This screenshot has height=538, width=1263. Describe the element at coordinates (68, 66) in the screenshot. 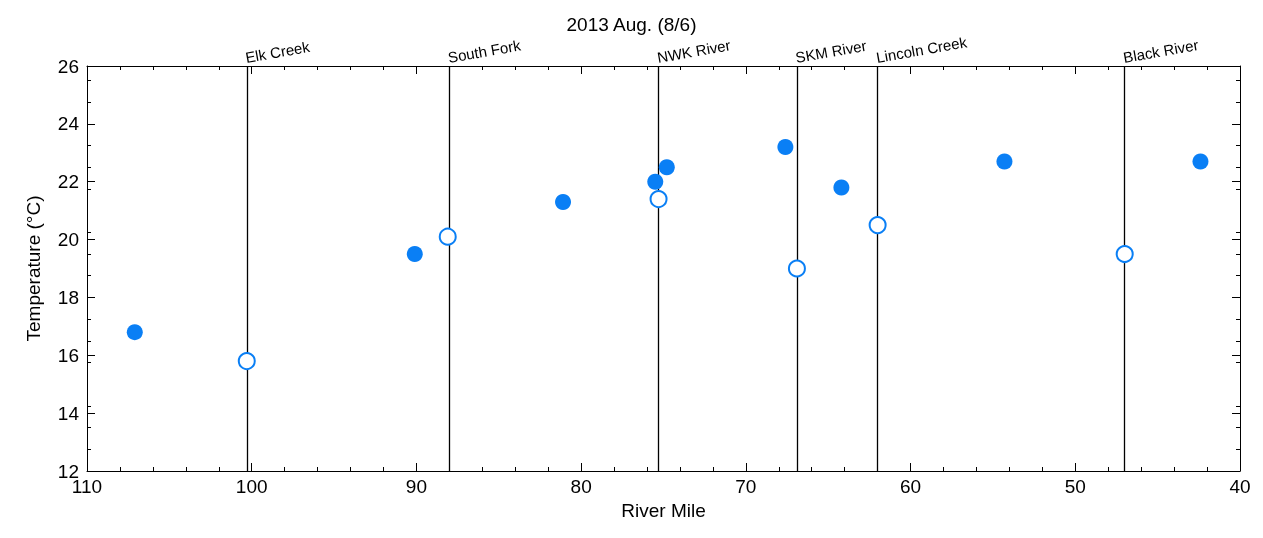

I see `y-tick-label: 26` at that location.